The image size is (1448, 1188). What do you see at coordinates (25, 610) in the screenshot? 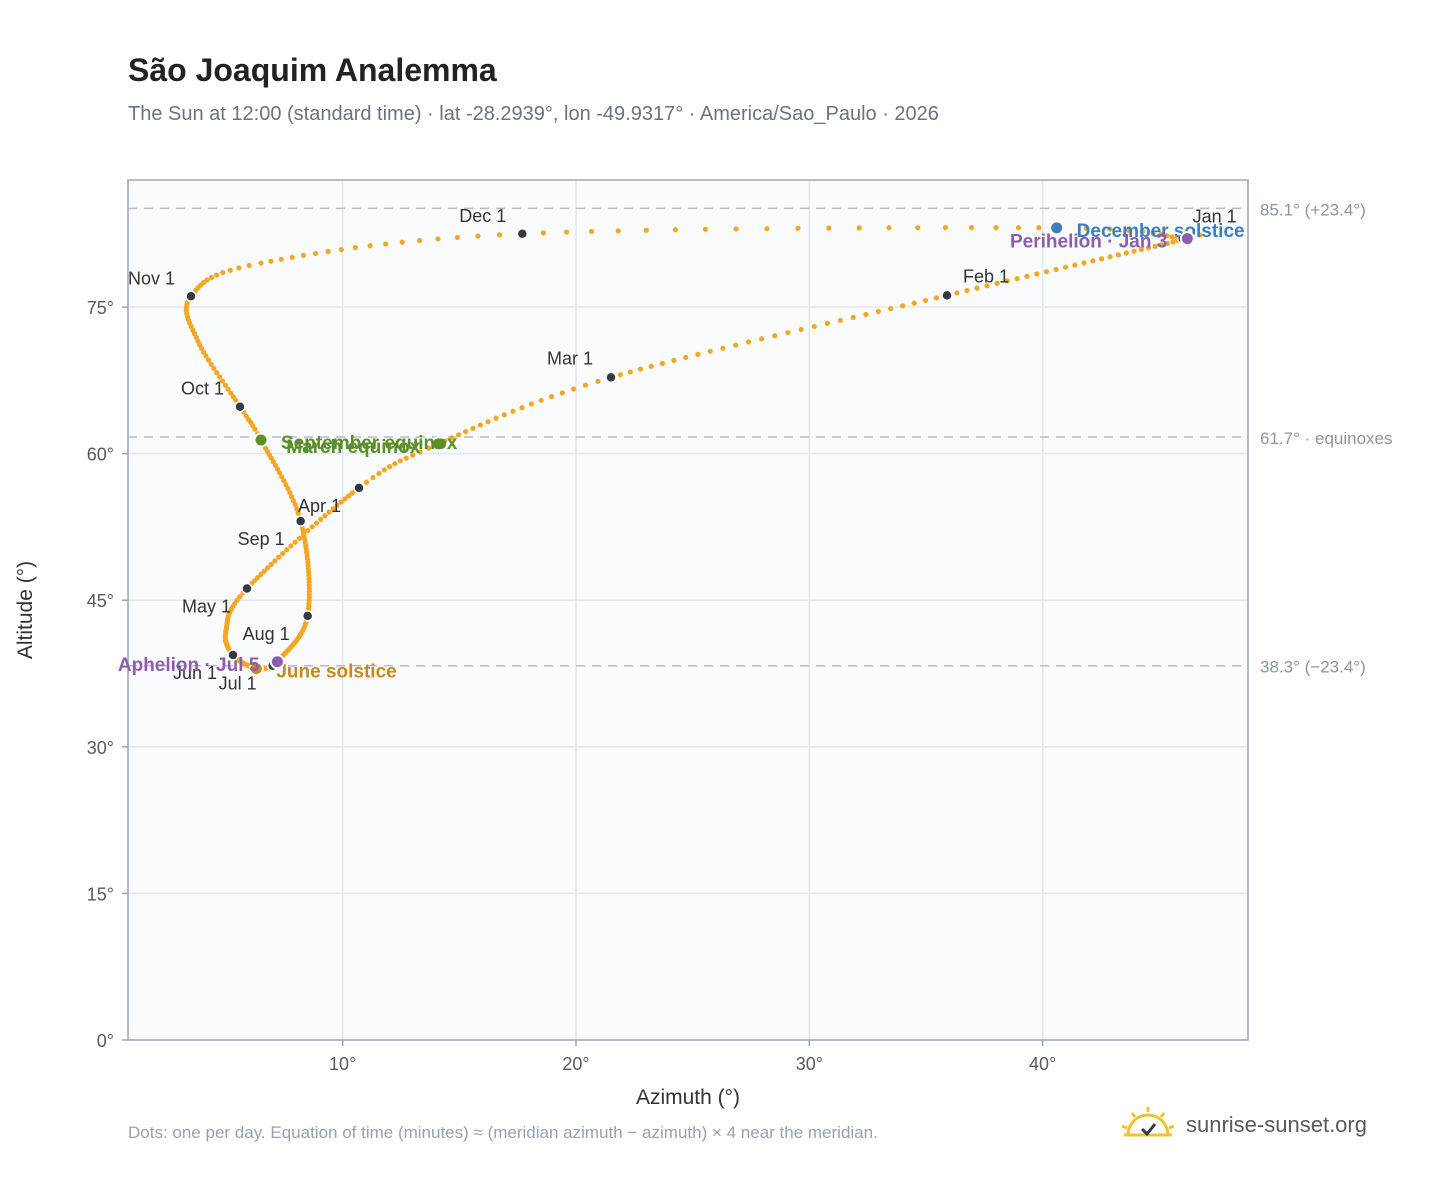
I see `y-axis-label: Altitude (°)` at bounding box center [25, 610].